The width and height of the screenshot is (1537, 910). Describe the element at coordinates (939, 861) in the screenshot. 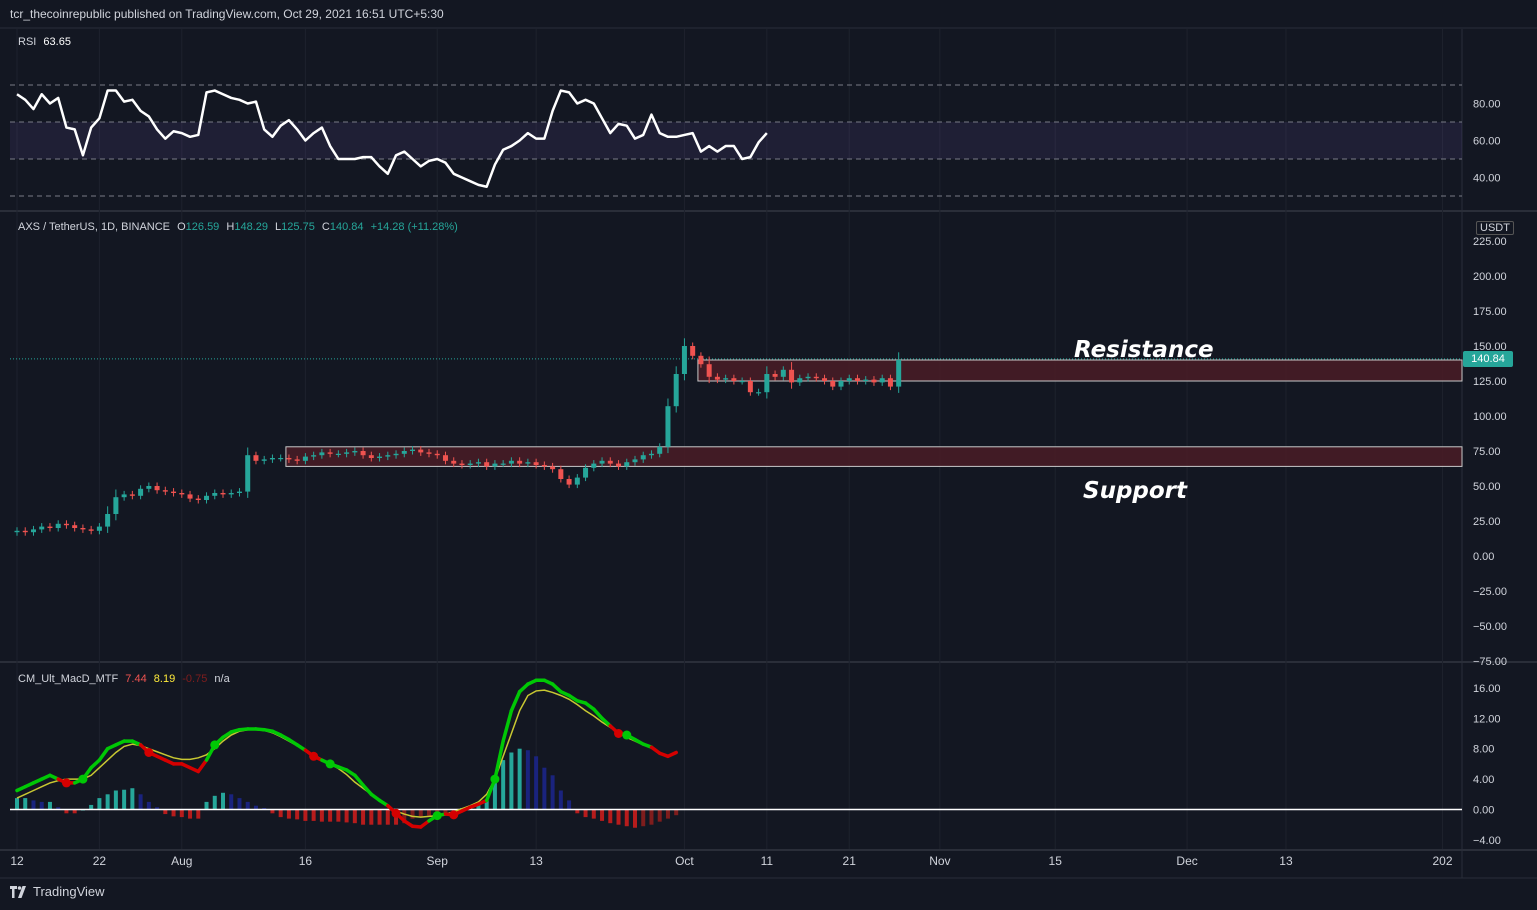

I see `x-tick-label: Nov` at that location.